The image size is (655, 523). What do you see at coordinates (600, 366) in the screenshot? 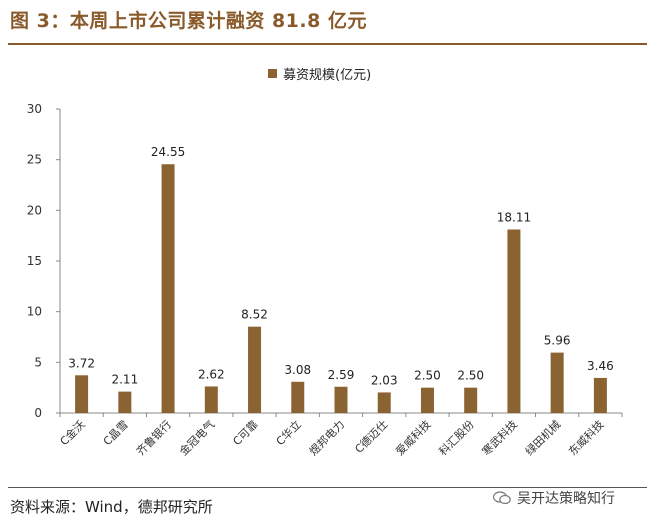
I see `data-label: 3.46` at bounding box center [600, 366].